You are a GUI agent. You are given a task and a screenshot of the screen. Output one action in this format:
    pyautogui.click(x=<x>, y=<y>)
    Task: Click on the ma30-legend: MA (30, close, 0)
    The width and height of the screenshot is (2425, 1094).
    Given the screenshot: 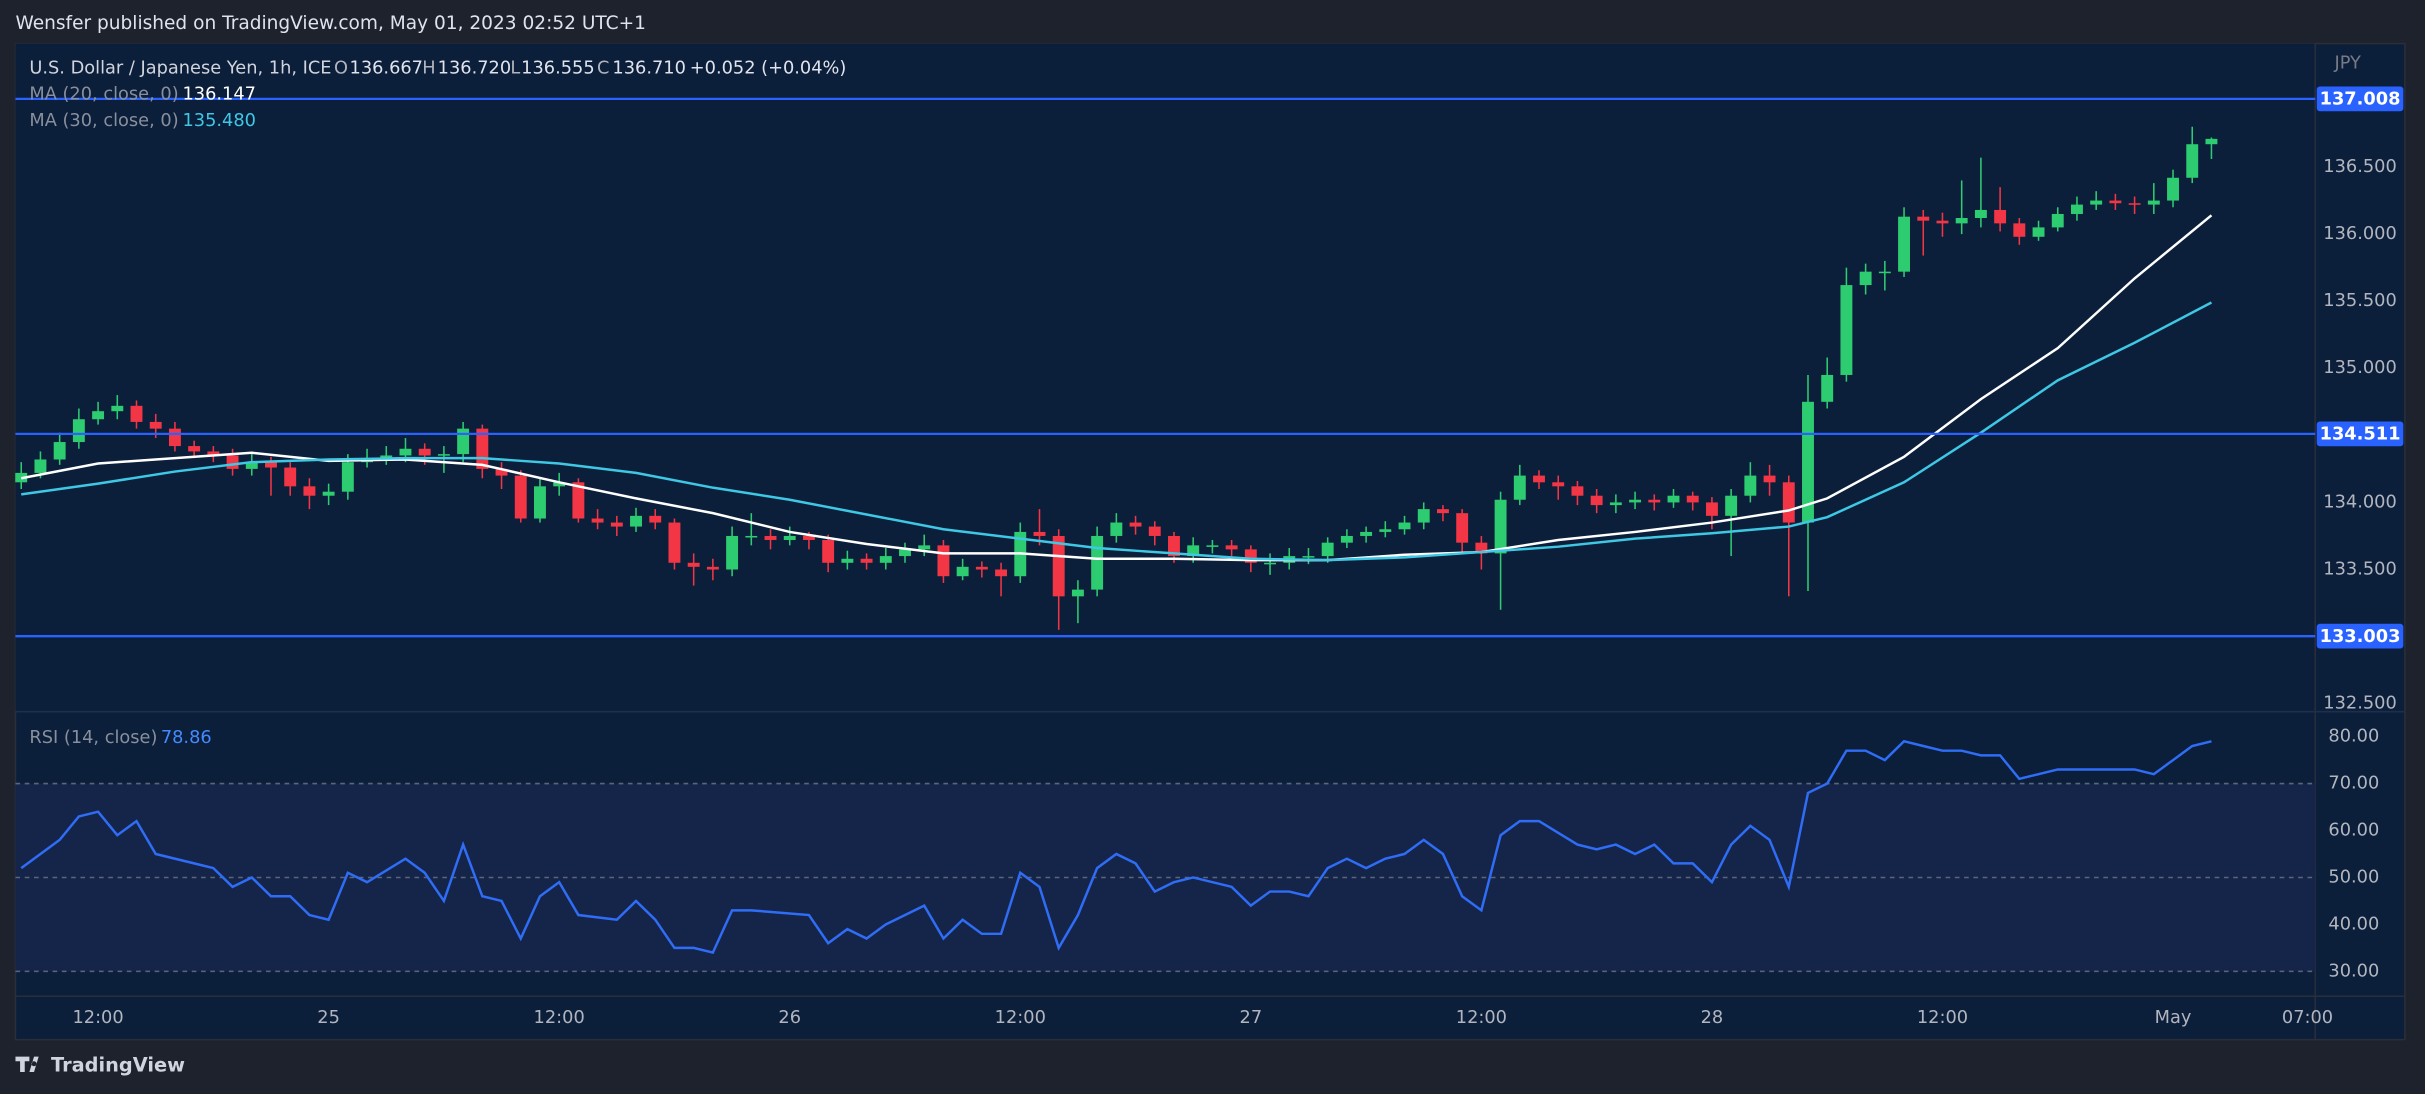 What is the action you would take?
    pyautogui.click(x=103, y=120)
    